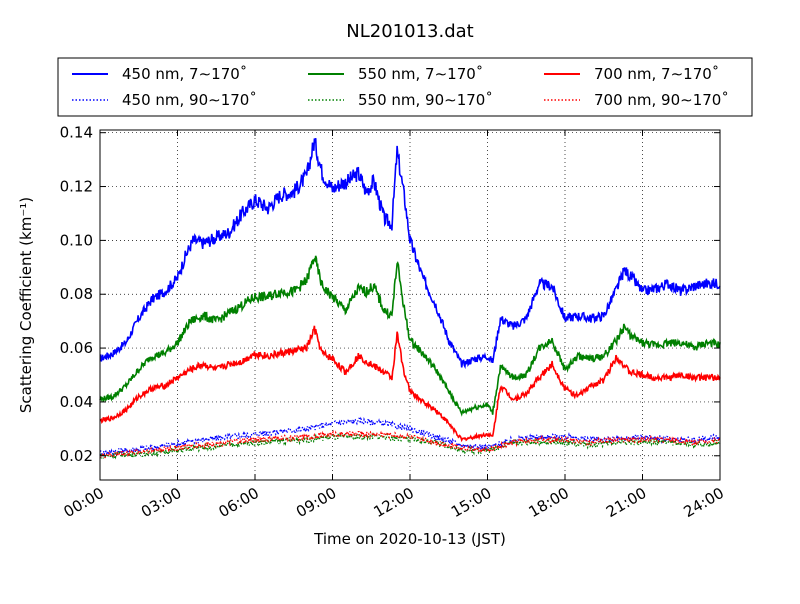  I want to click on series-line-450-nm-90-170-dotted, so click(410, 437).